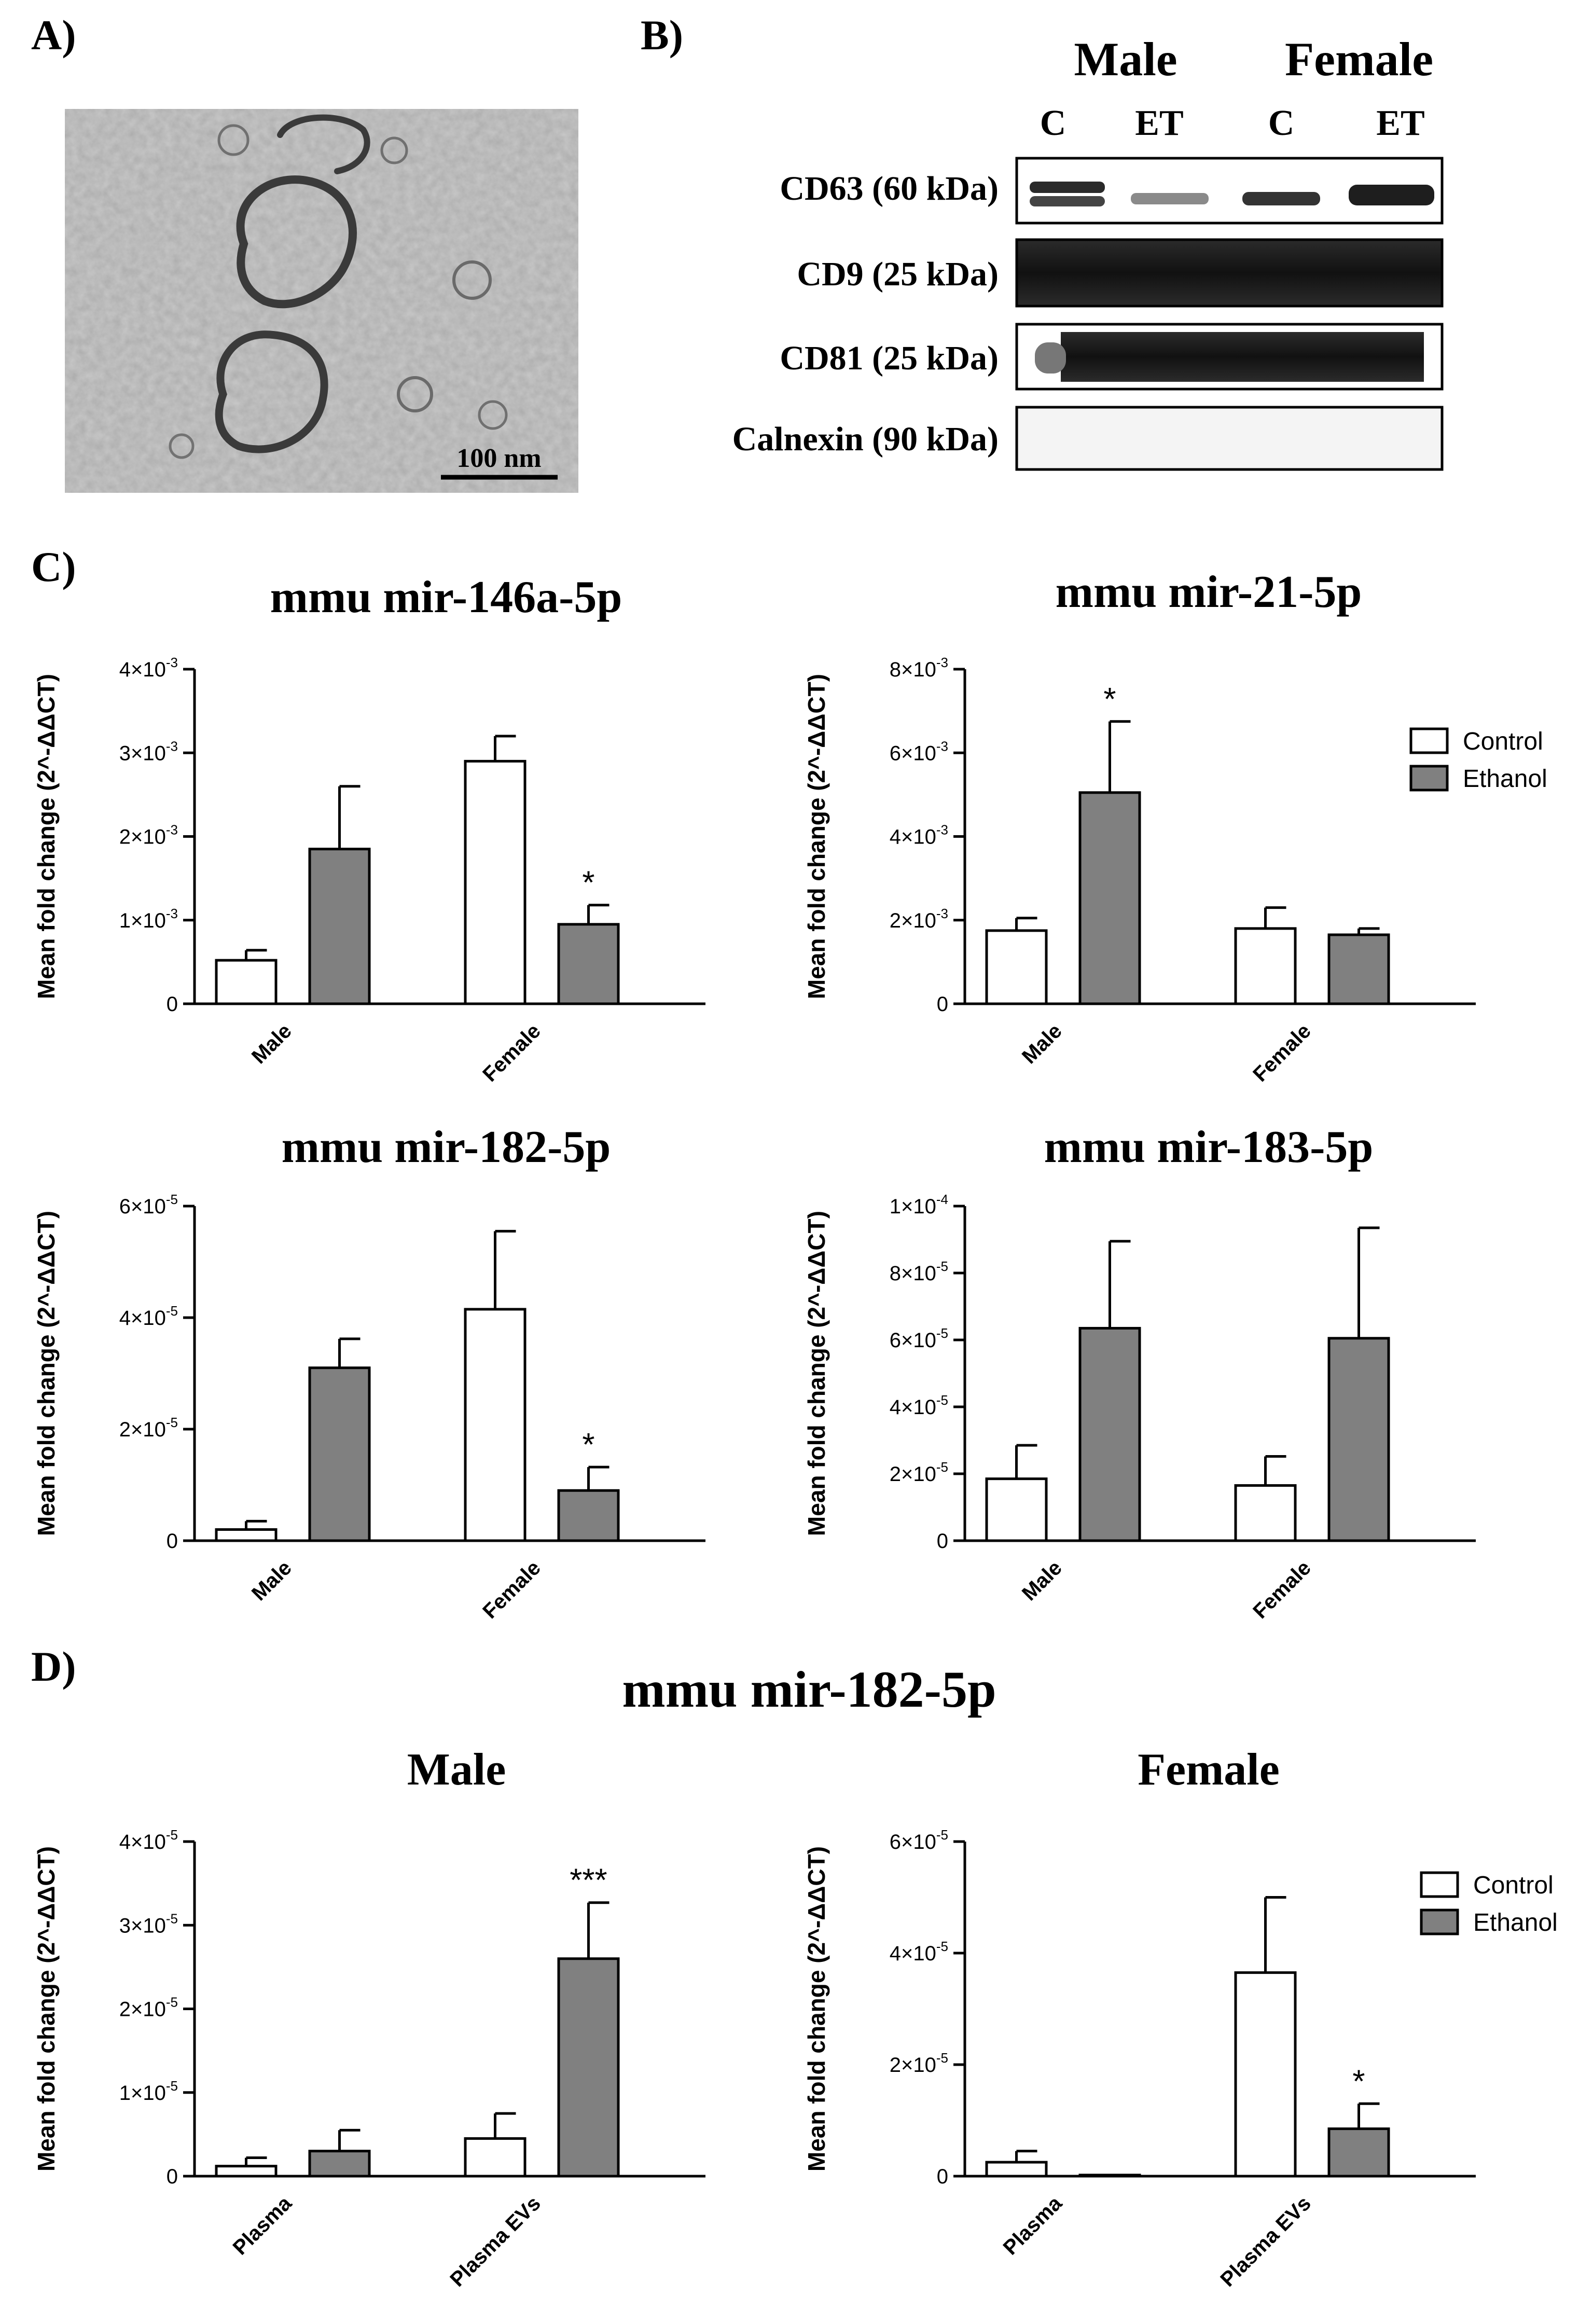  What do you see at coordinates (889, 358) in the screenshot?
I see `blot-label-cd81: CD81 (25 kDa)` at bounding box center [889, 358].